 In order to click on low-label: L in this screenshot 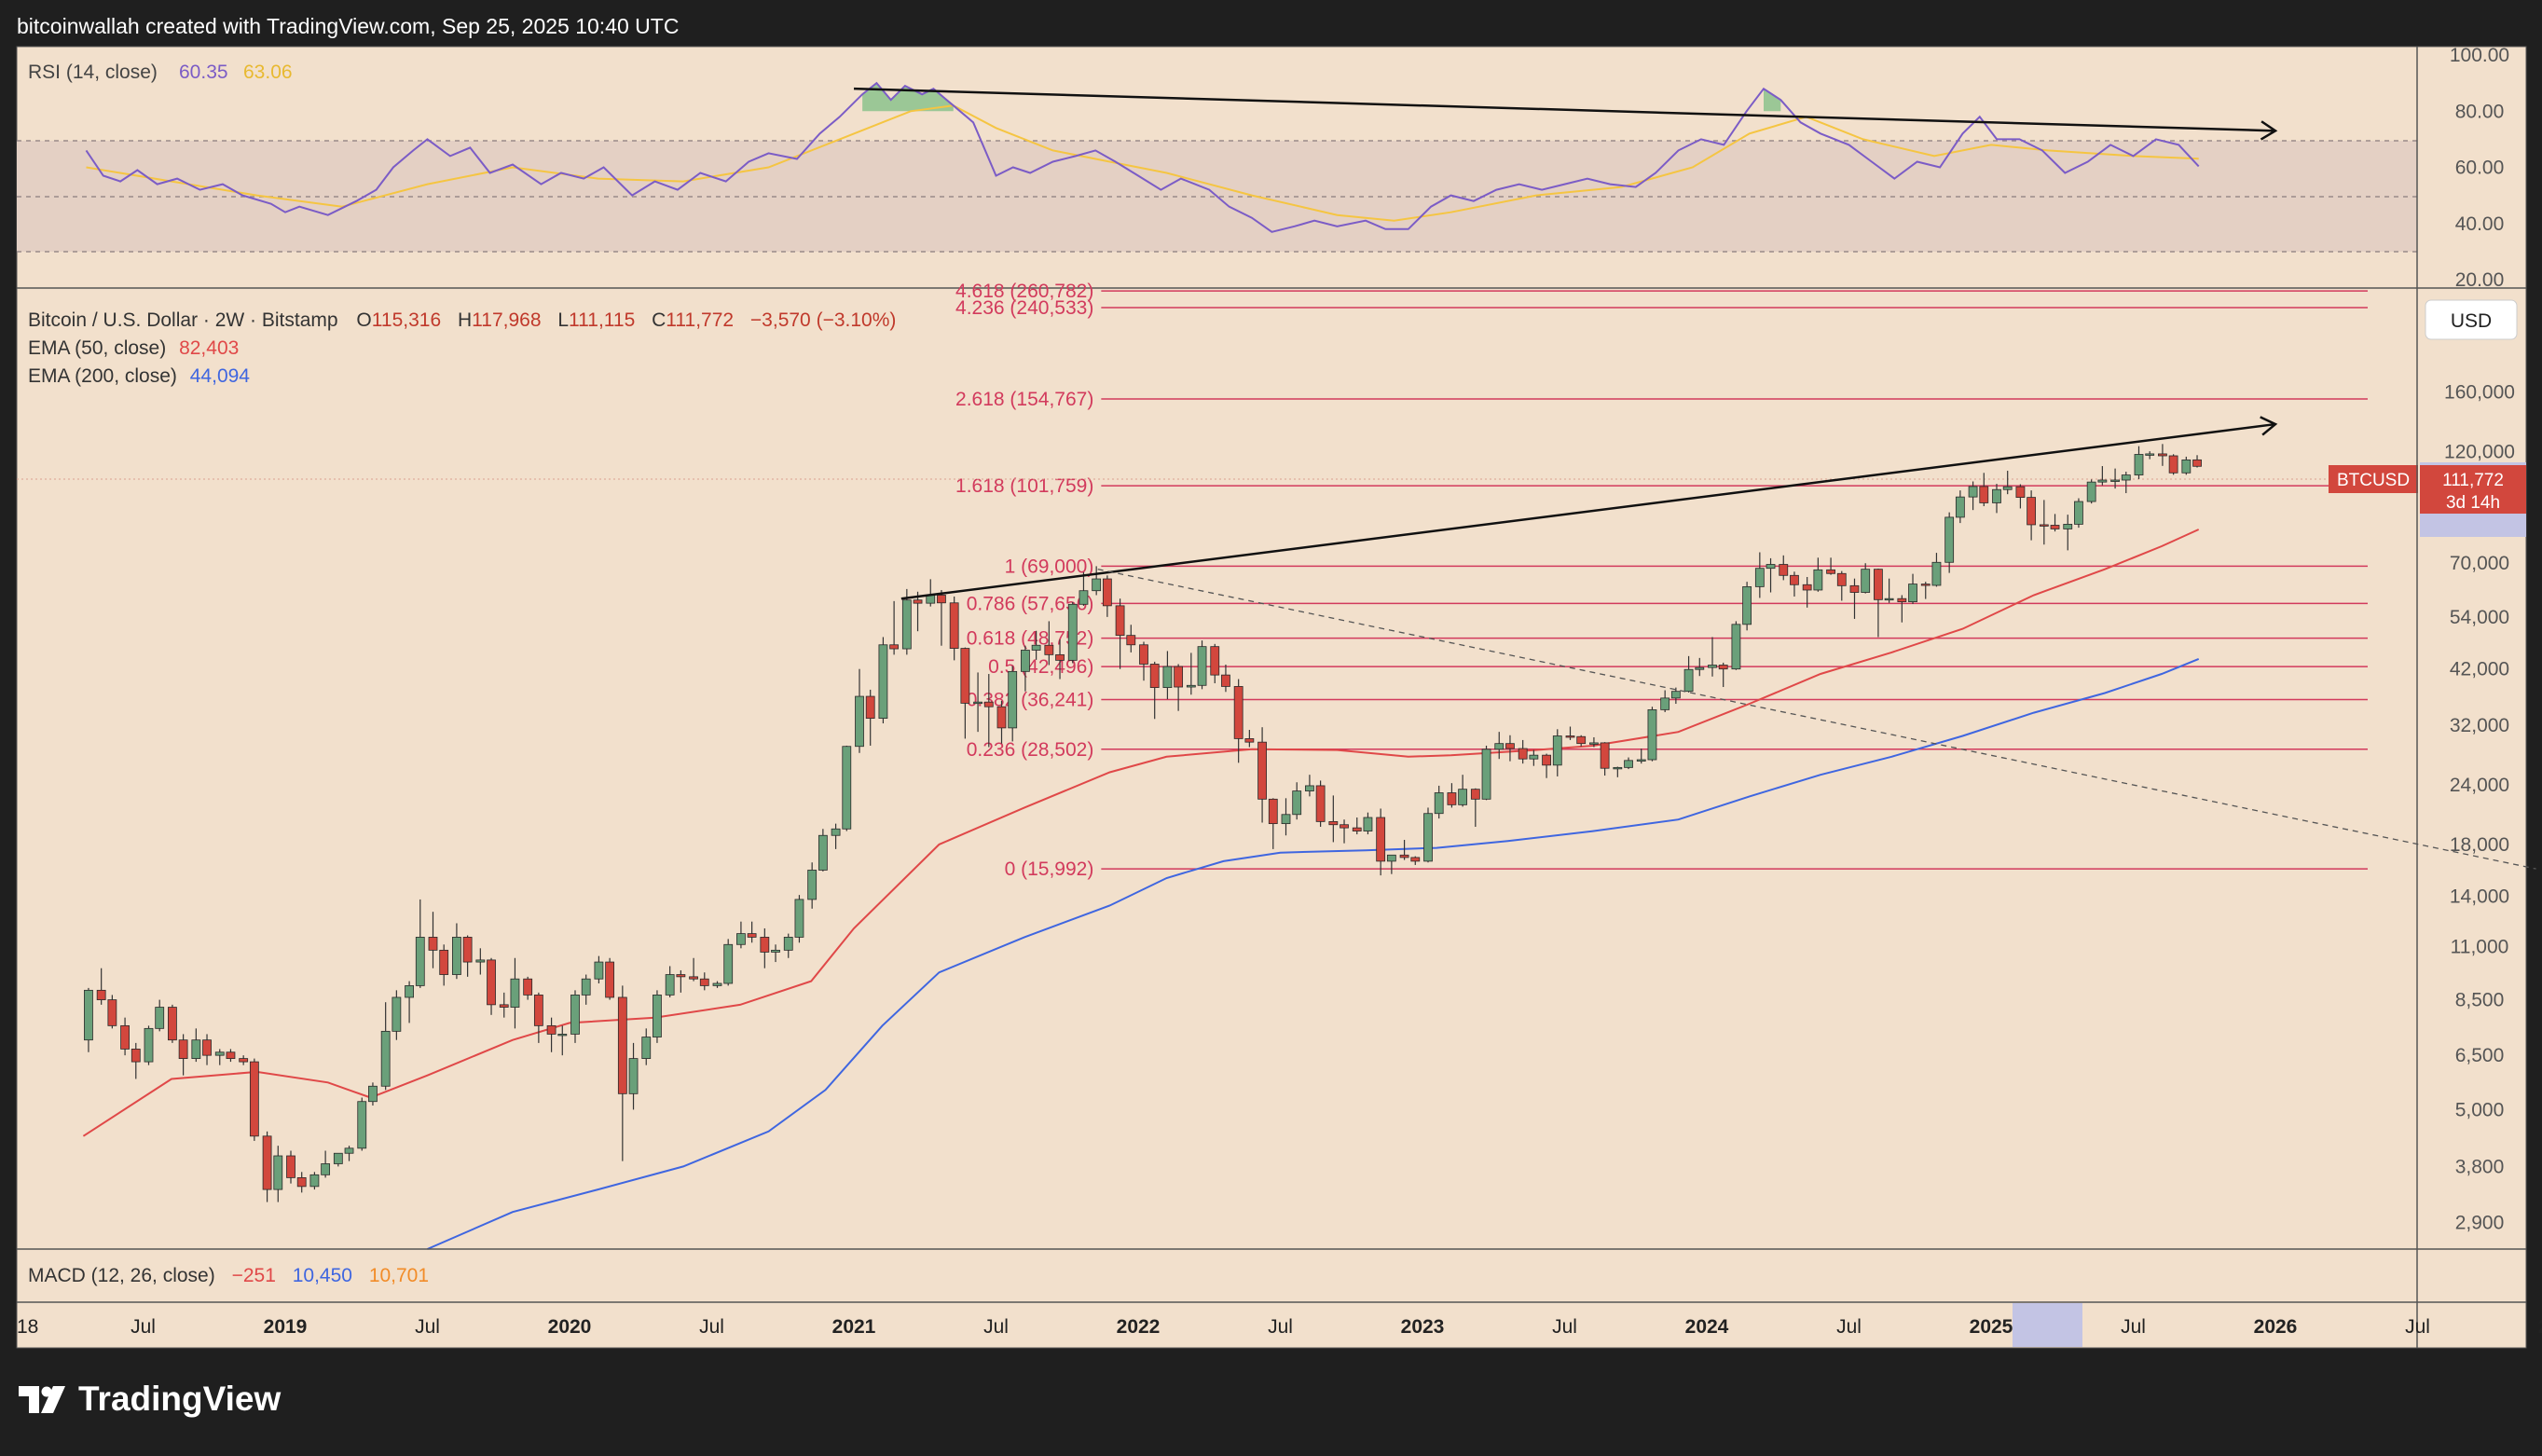, I will do `click(563, 320)`.